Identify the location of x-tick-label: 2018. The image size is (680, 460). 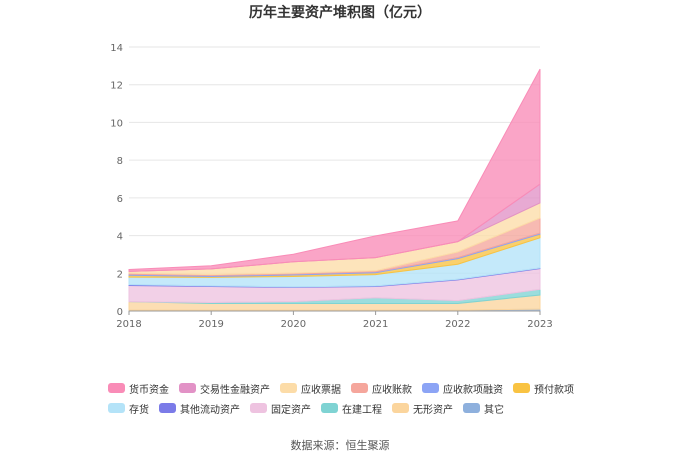
(128, 324).